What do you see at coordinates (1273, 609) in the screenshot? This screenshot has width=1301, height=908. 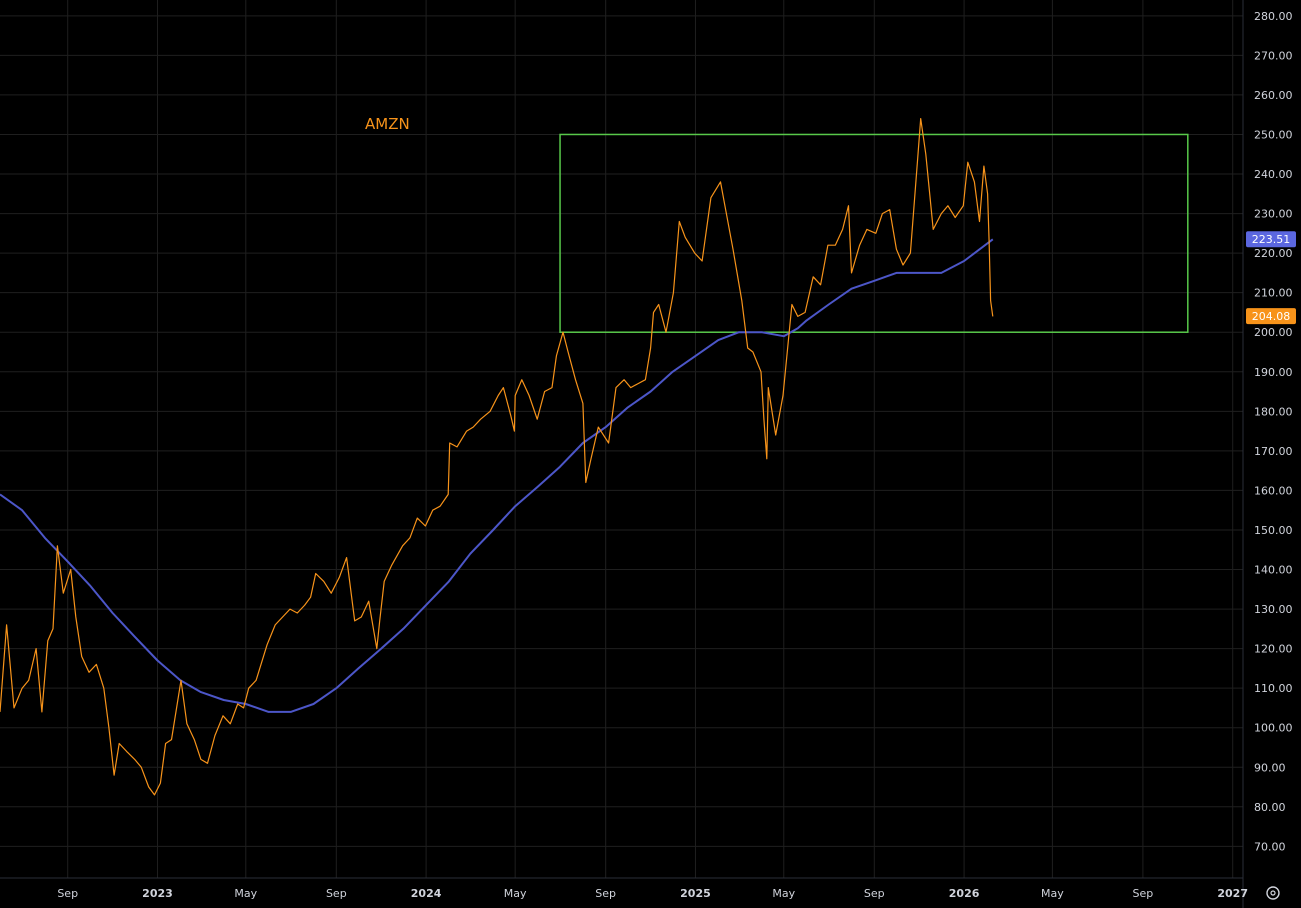 I see `y-tick-label: 130.00` at bounding box center [1273, 609].